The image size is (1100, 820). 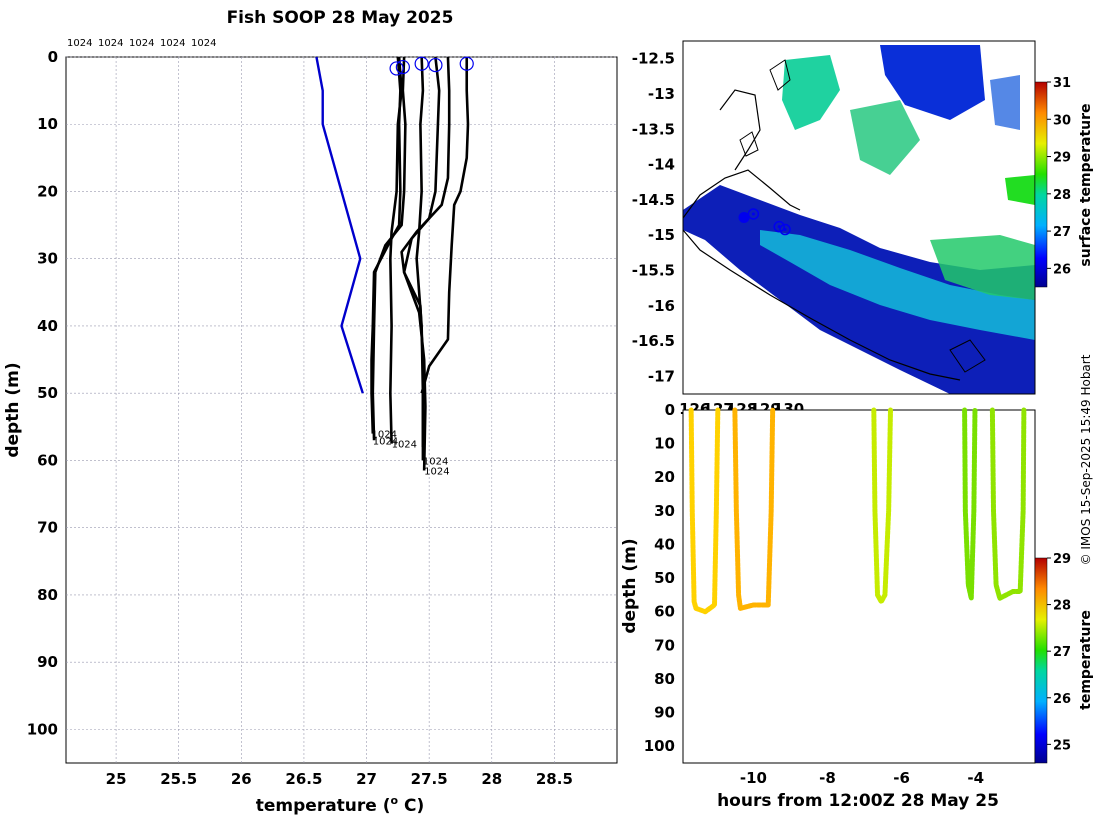 I want to click on sst-green-patch-centre, so click(x=885, y=137).